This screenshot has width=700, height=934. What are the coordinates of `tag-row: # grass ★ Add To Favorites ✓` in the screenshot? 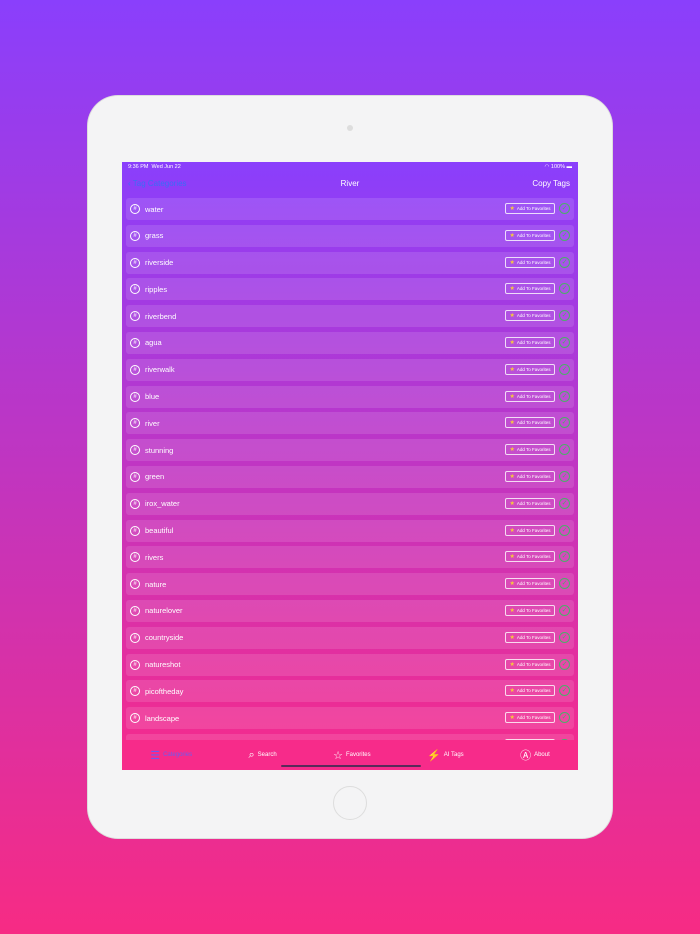 It's located at (350, 235).